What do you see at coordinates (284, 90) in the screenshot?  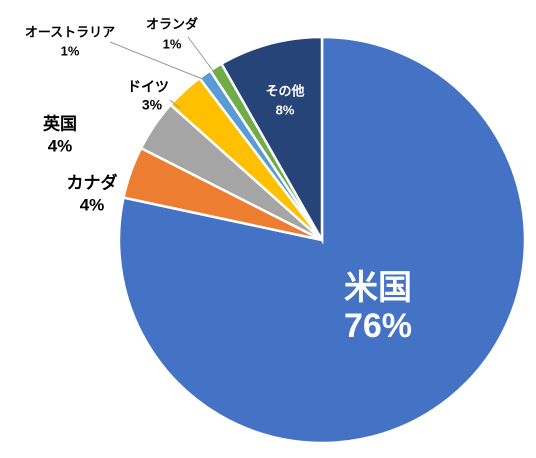 I see `slice-label: その他` at bounding box center [284, 90].